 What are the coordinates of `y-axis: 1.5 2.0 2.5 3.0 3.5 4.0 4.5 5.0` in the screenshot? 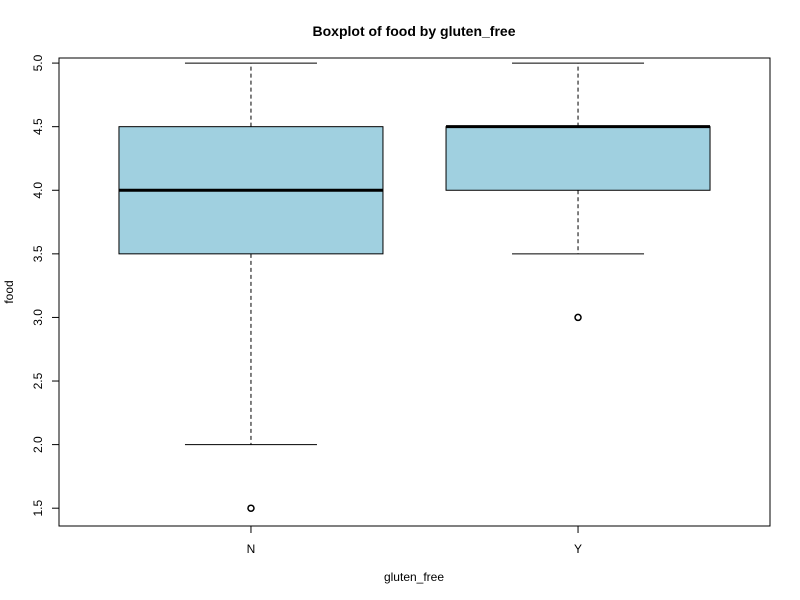 It's located at (45, 285).